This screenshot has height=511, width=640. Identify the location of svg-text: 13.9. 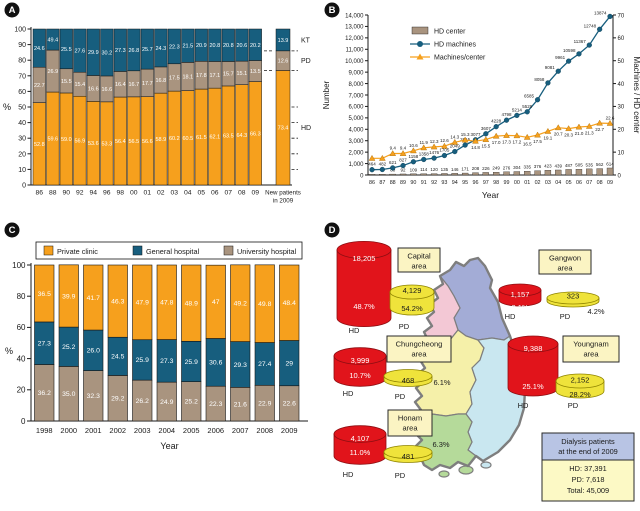
(283, 41).